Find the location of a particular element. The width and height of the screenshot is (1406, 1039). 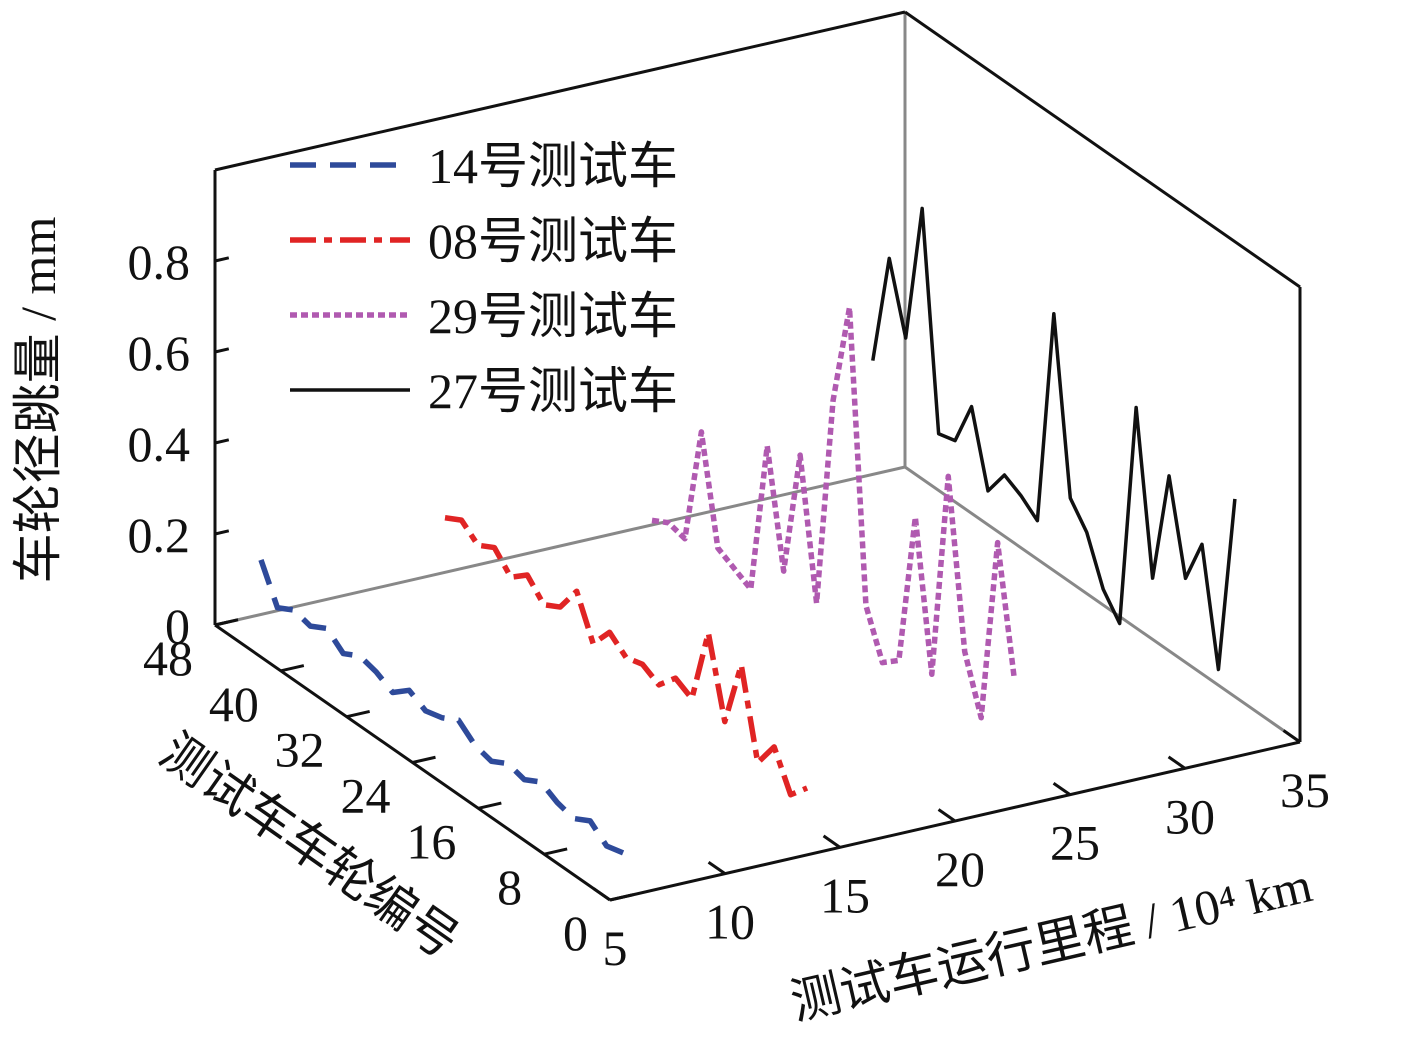

y-tick-label: 24 is located at coordinates (366, 796).